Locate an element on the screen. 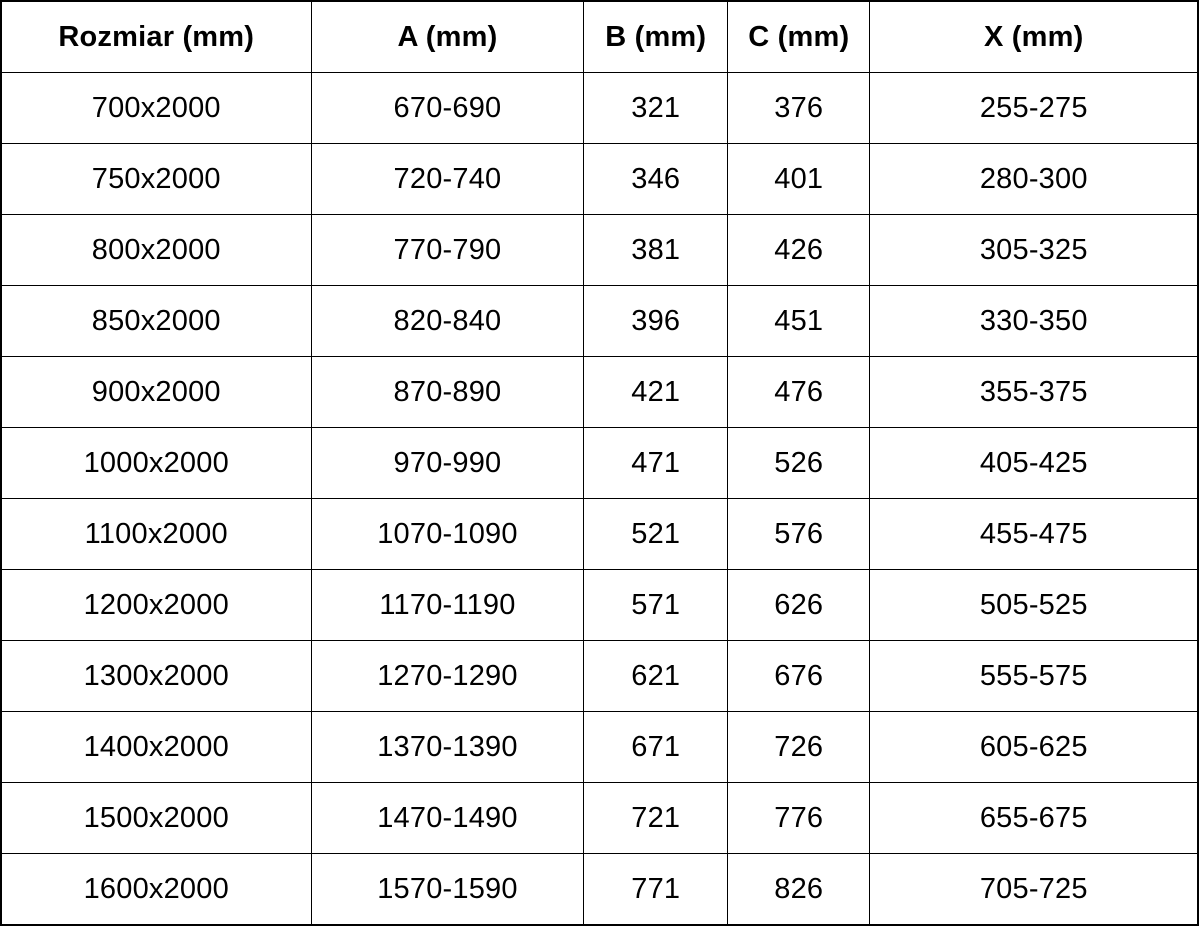  column-header-rozmiar: Rozmiar (mm) is located at coordinates (156, 36).